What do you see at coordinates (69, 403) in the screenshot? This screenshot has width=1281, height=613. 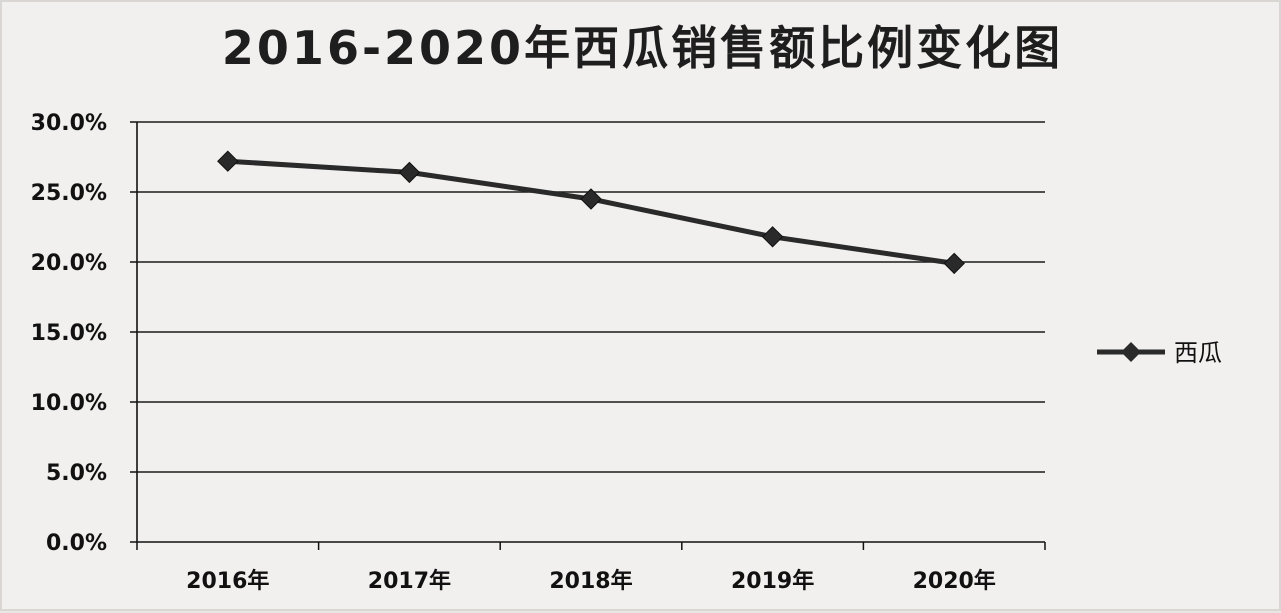 I see `y-tick-label: 10.0%` at bounding box center [69, 403].